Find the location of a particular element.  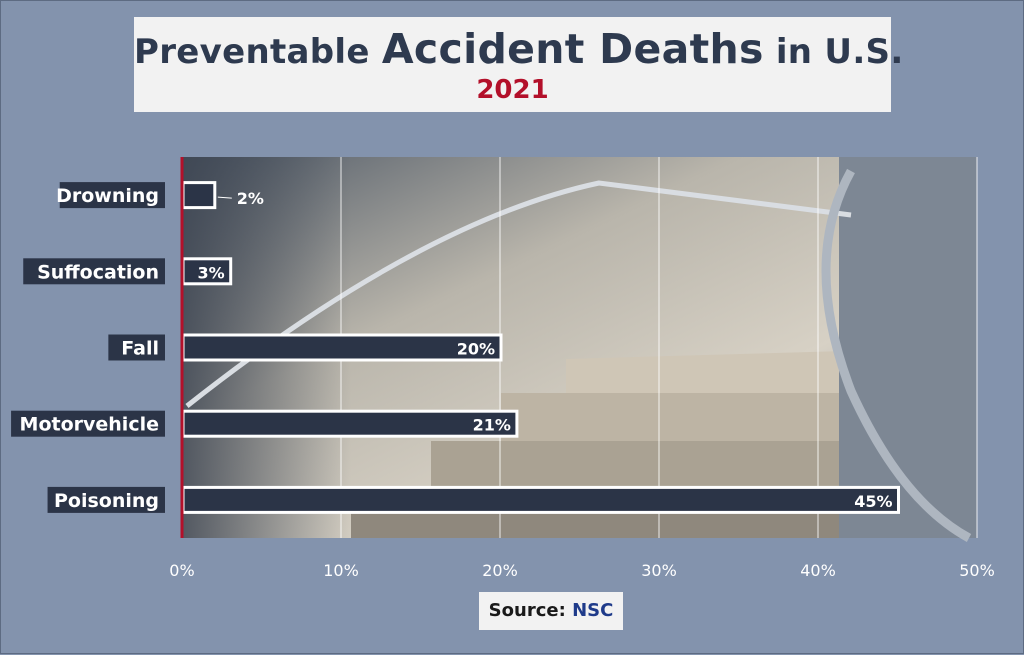

category-label: Suffocation is located at coordinates (98, 272).